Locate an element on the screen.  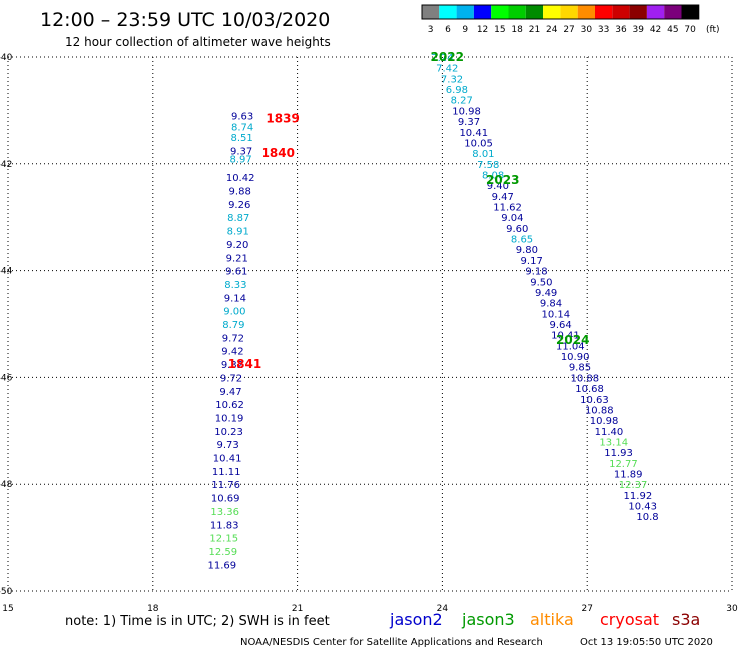
wave-height-value: 8.33 is located at coordinates (235, 285).